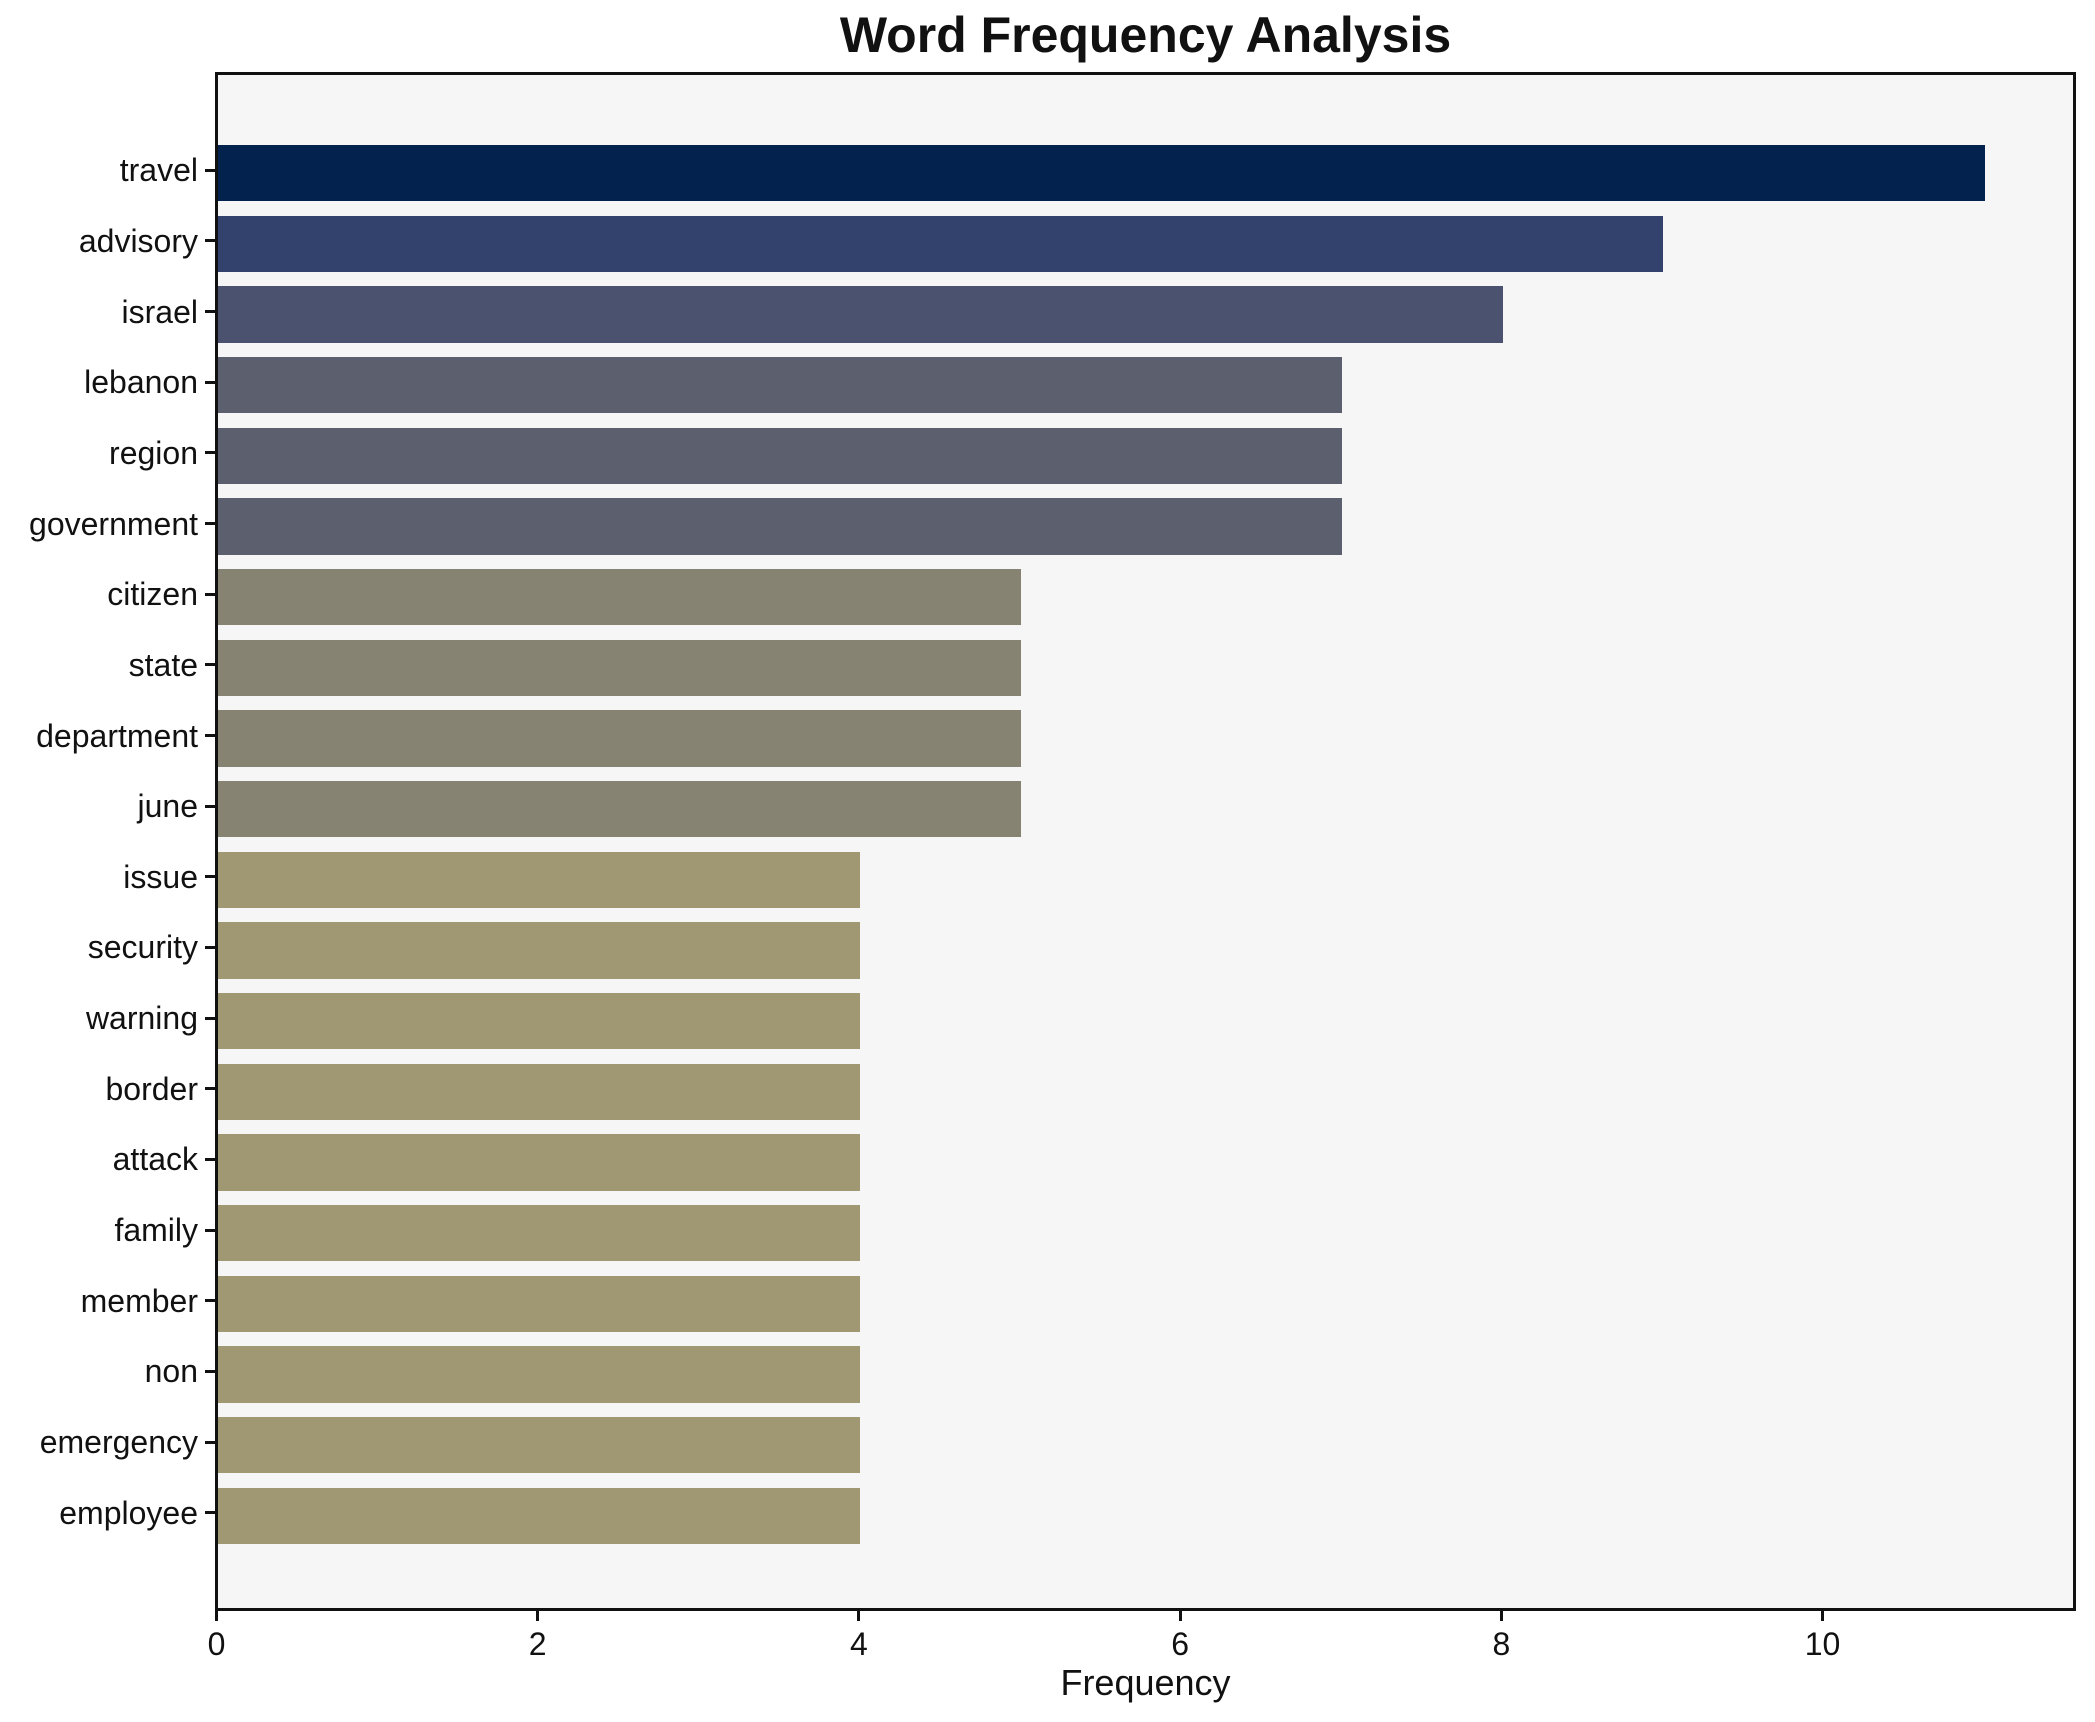  I want to click on bar-issue, so click(539, 880).